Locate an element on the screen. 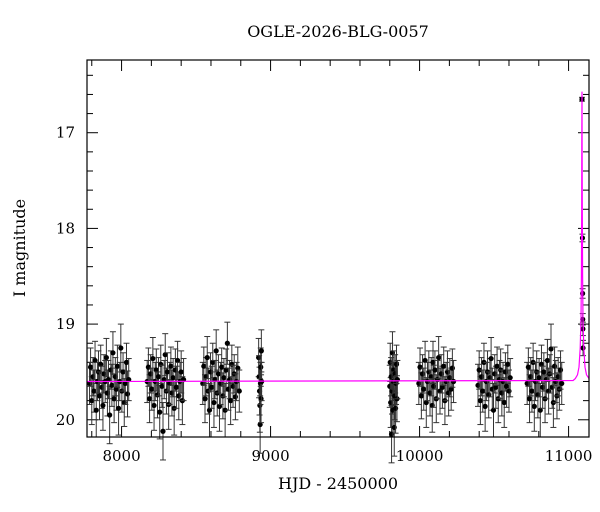  x-tick-label: 8000 is located at coordinates (121, 456).